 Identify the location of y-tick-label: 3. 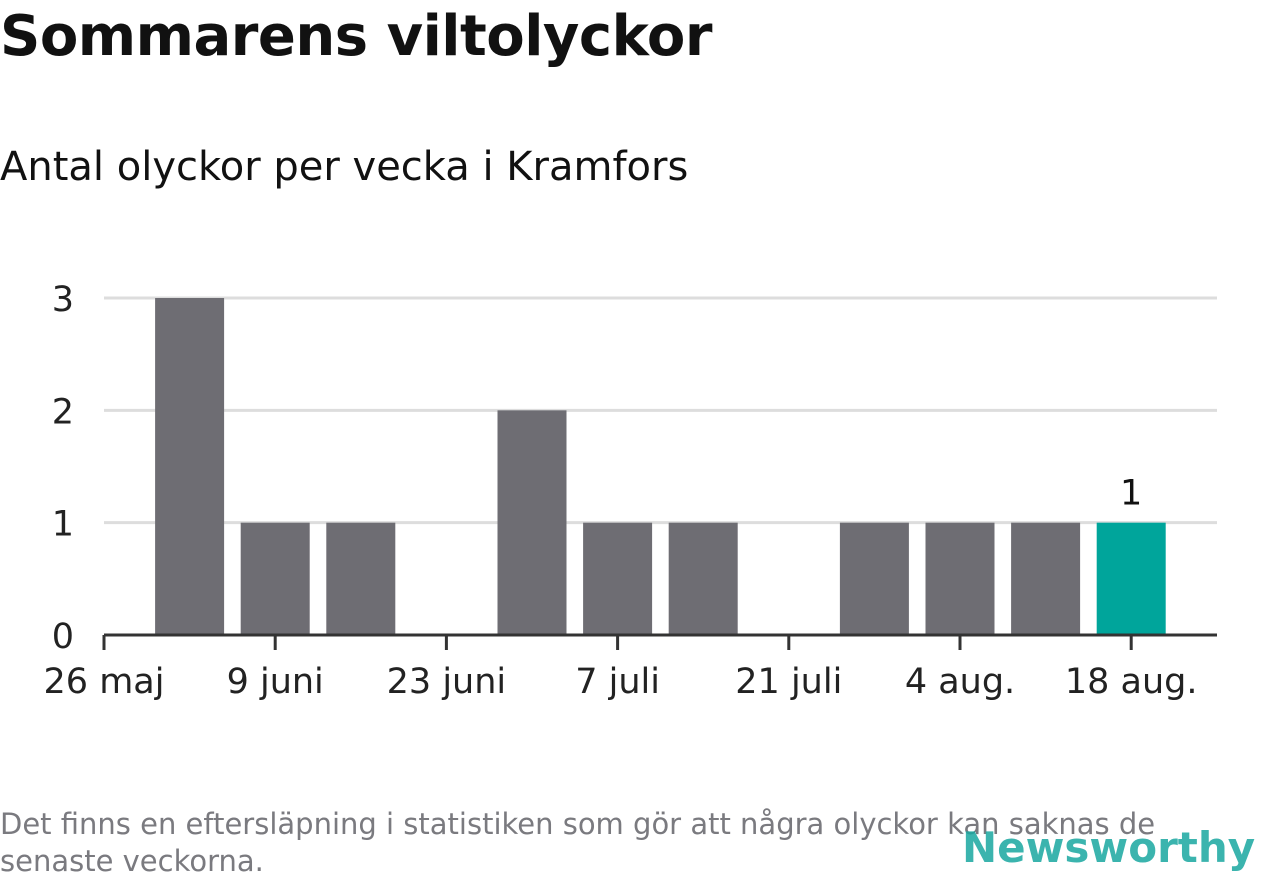
(63, 300).